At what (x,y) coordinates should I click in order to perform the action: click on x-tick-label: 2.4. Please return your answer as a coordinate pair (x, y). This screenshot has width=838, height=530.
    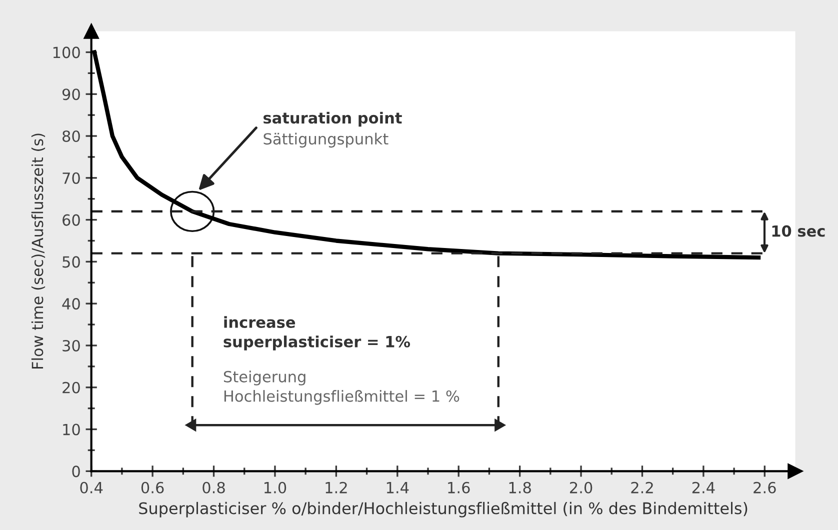
    Looking at the image, I should click on (703, 488).